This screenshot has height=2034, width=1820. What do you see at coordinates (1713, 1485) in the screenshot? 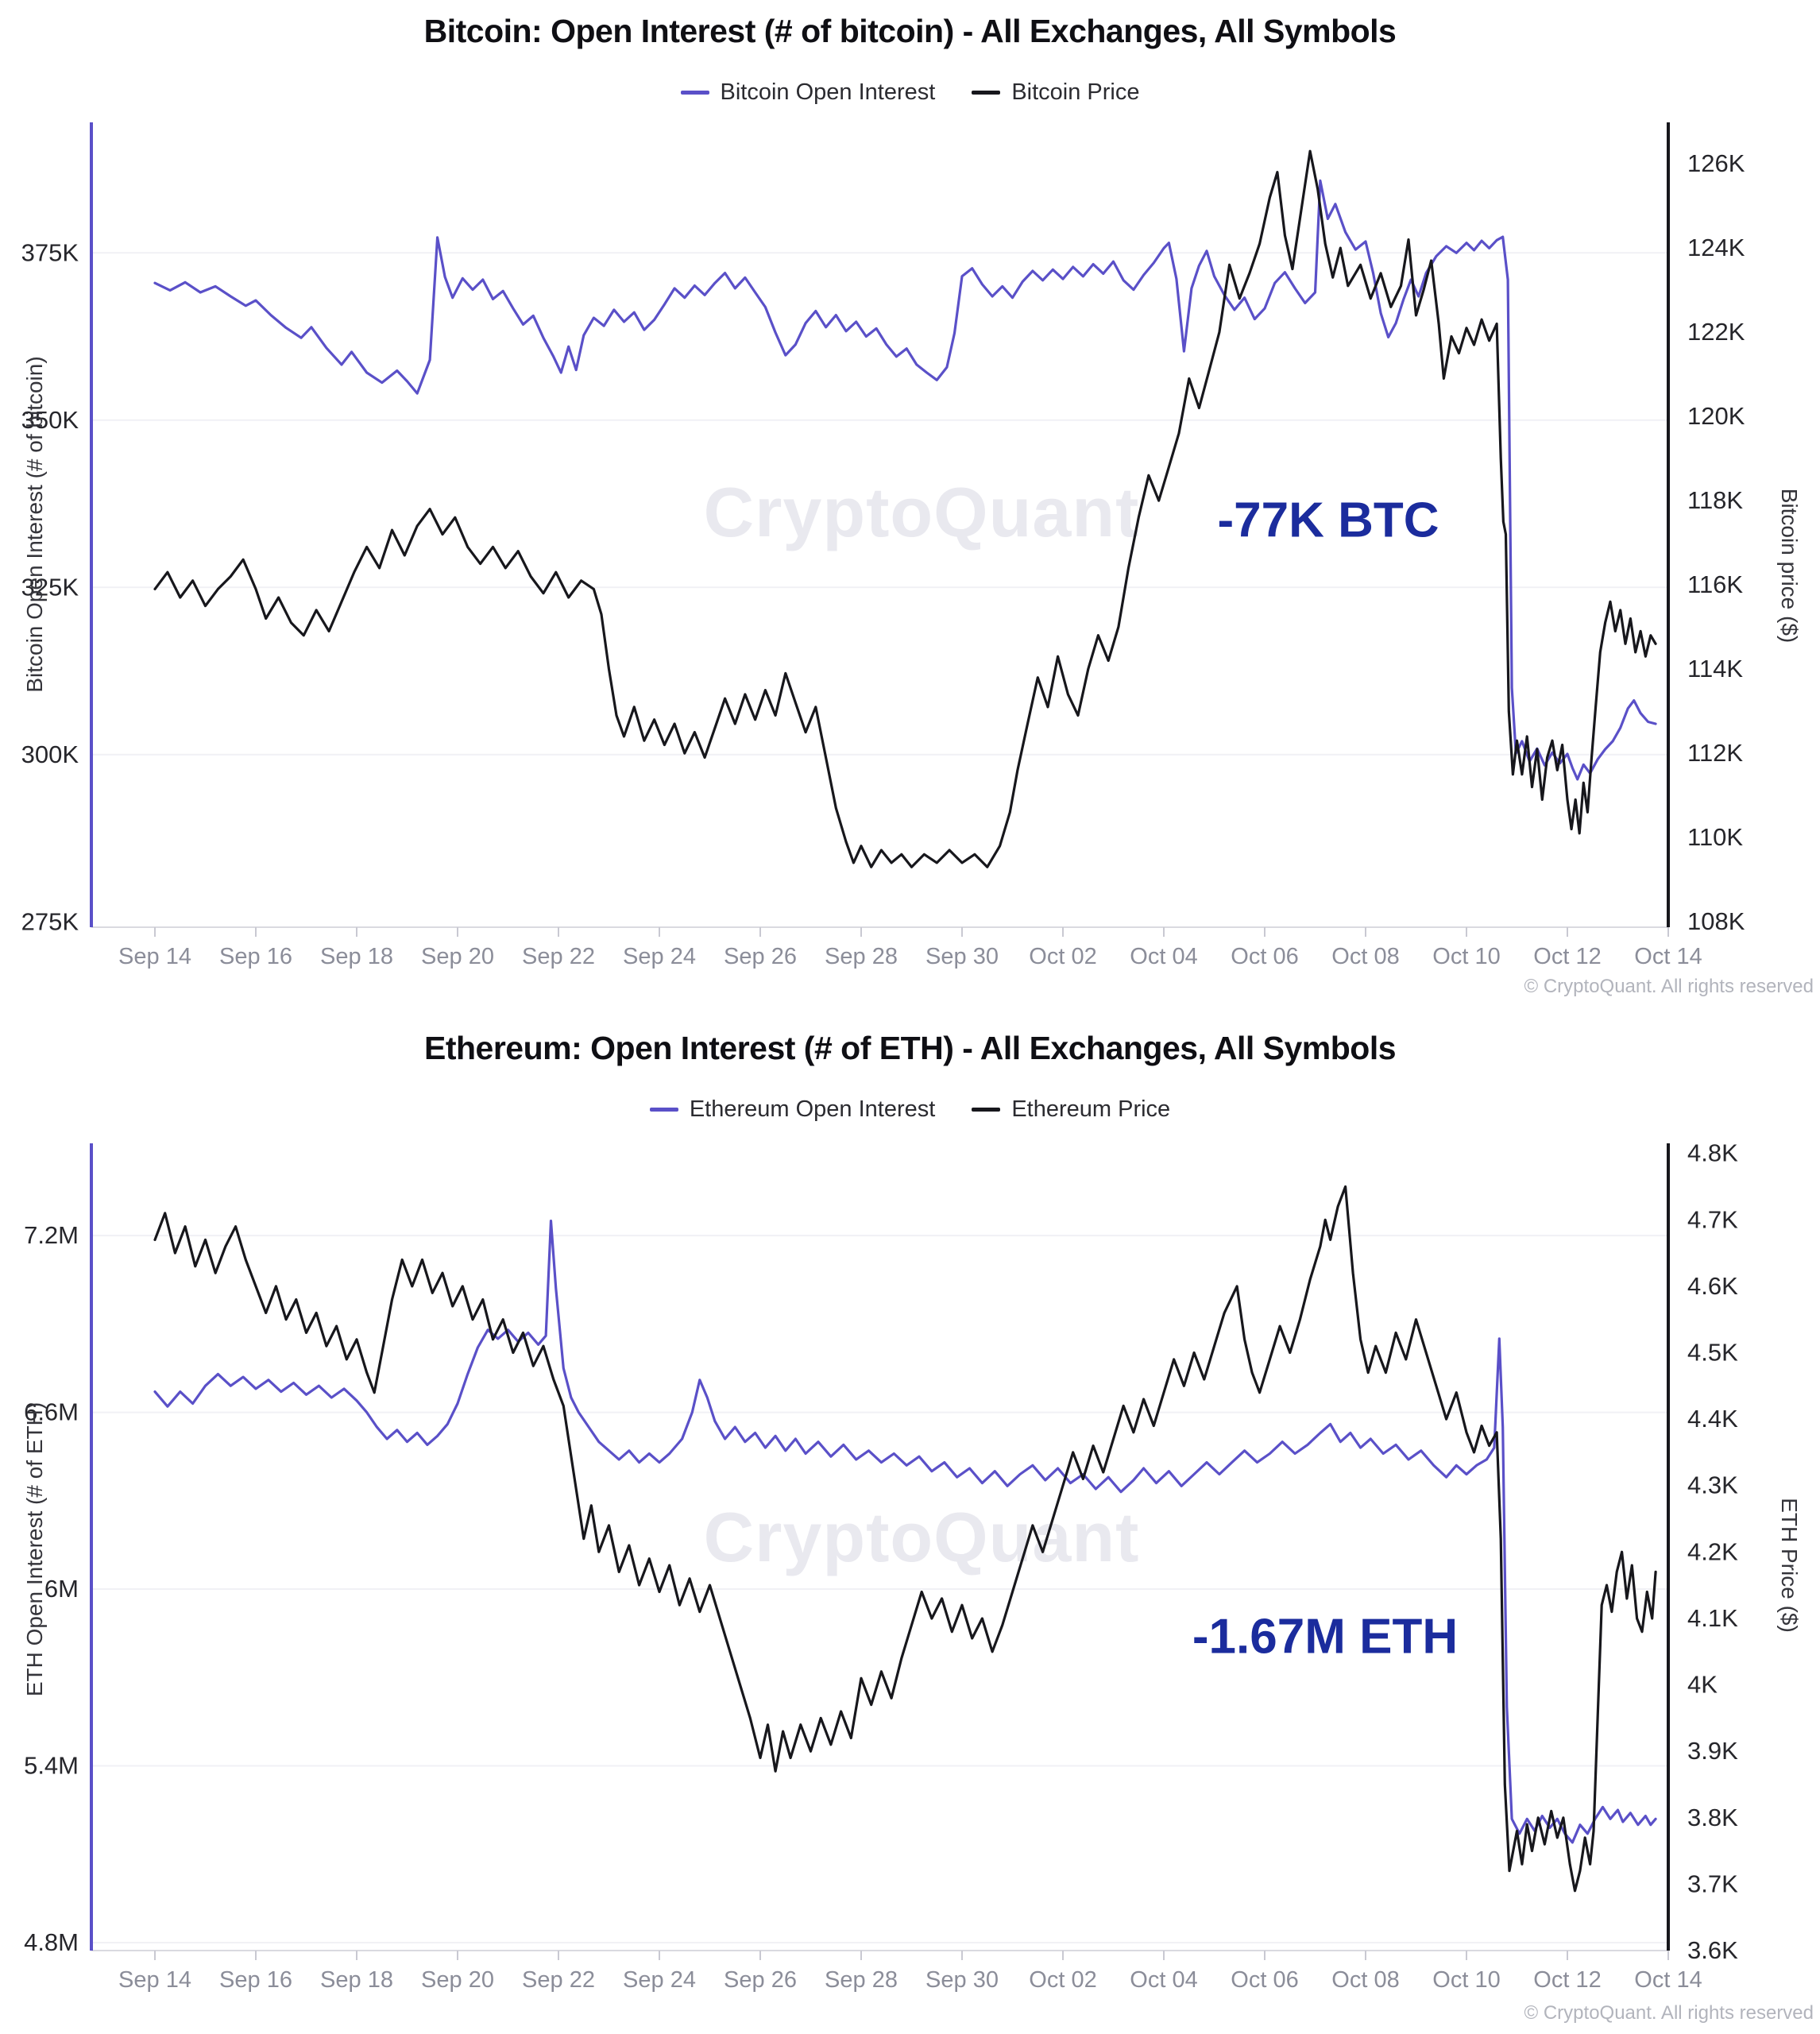
I see `right-tick-label: 4.3K` at bounding box center [1713, 1485].